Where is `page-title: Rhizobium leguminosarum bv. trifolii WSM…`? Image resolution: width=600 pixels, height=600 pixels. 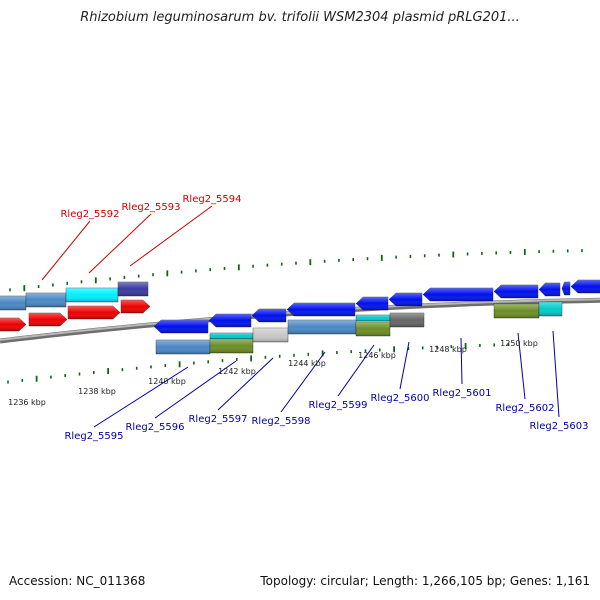 page-title: Rhizobium leguminosarum bv. trifolii WSM… is located at coordinates (300, 17).